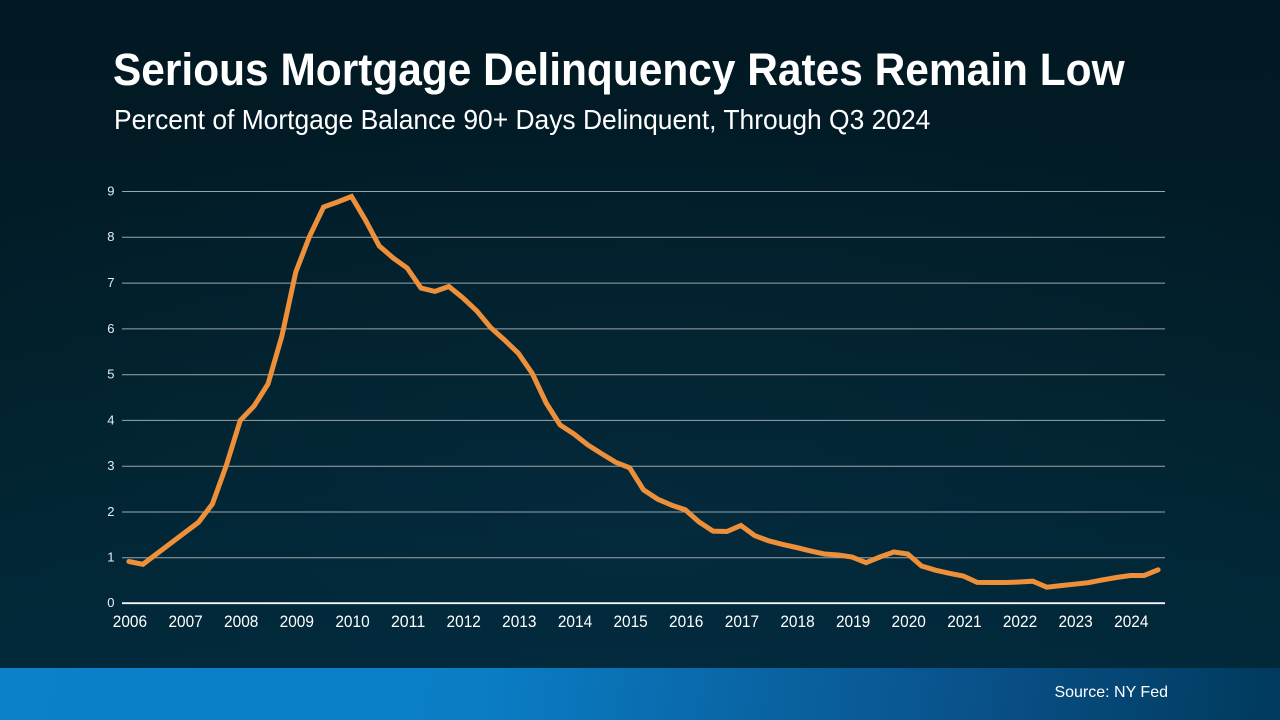  I want to click on svg-text: 2007, so click(185, 621).